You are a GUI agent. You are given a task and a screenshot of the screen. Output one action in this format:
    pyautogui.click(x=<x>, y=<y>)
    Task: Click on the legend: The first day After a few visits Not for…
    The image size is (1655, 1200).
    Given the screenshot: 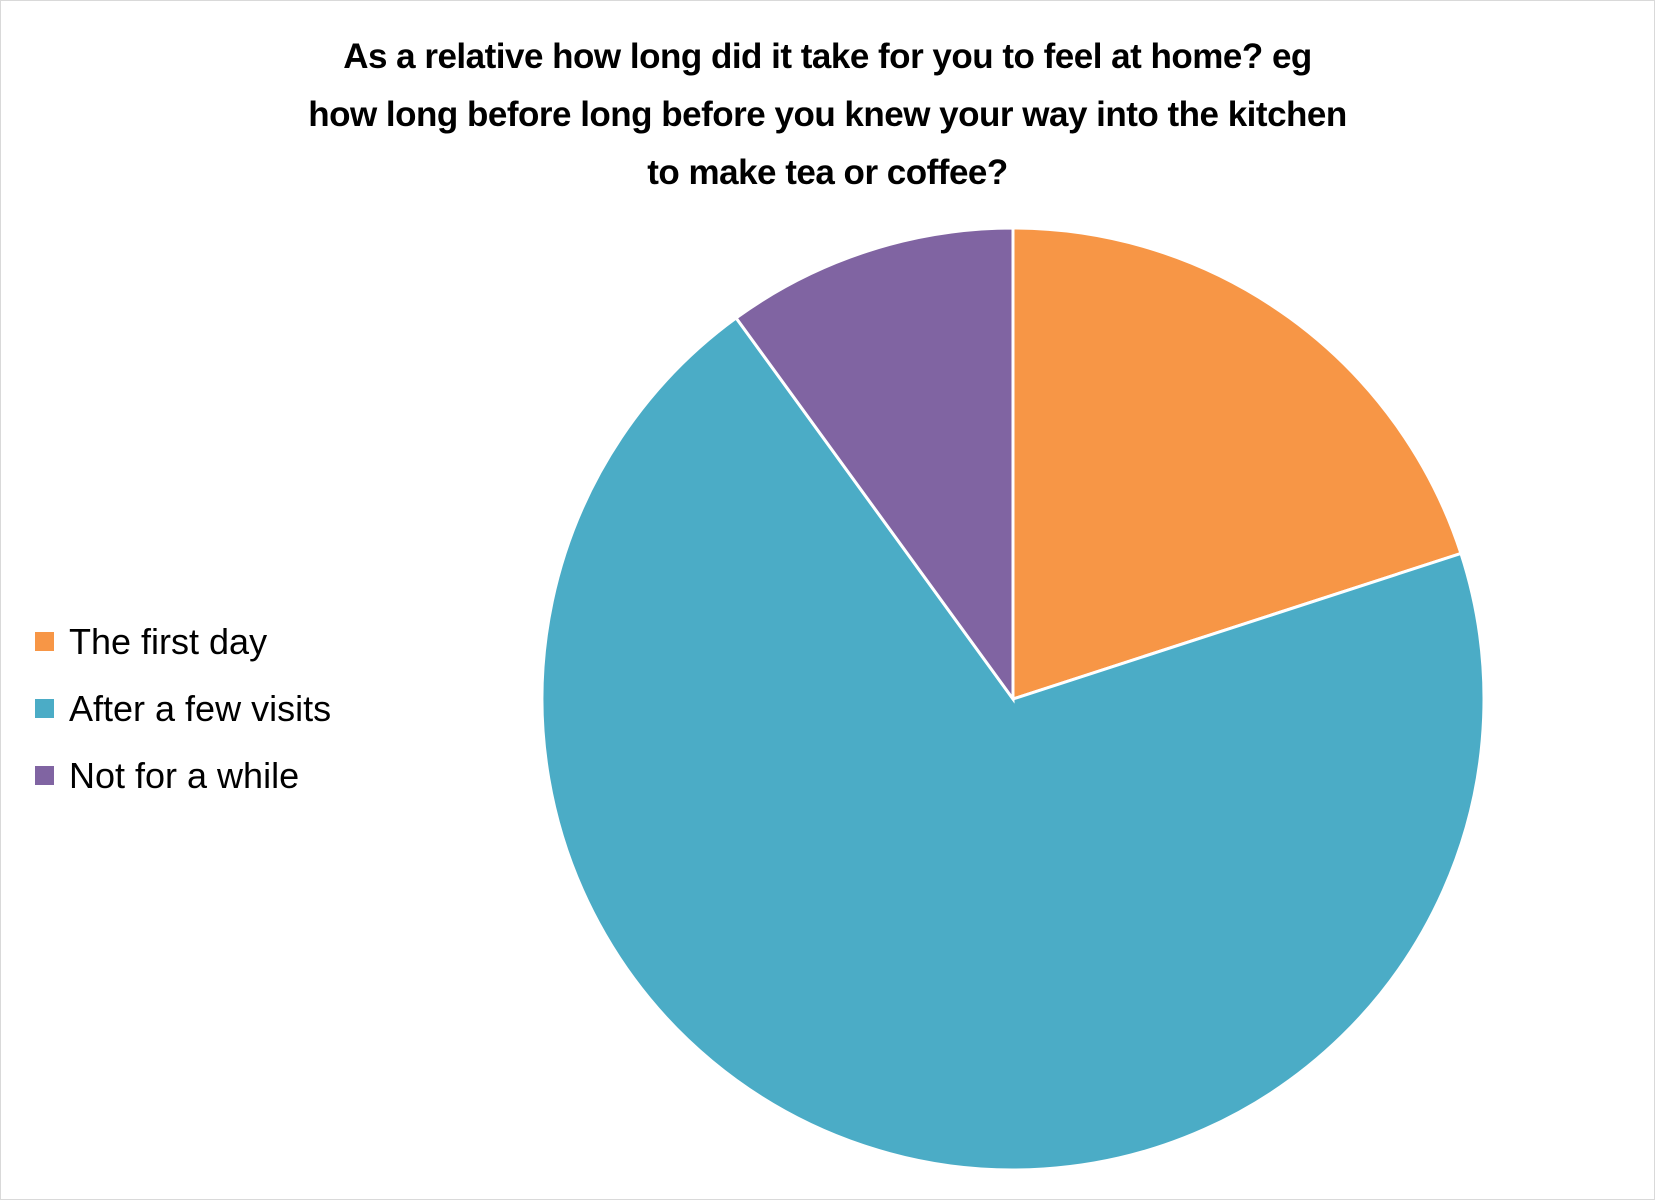 What is the action you would take?
    pyautogui.click(x=183, y=708)
    